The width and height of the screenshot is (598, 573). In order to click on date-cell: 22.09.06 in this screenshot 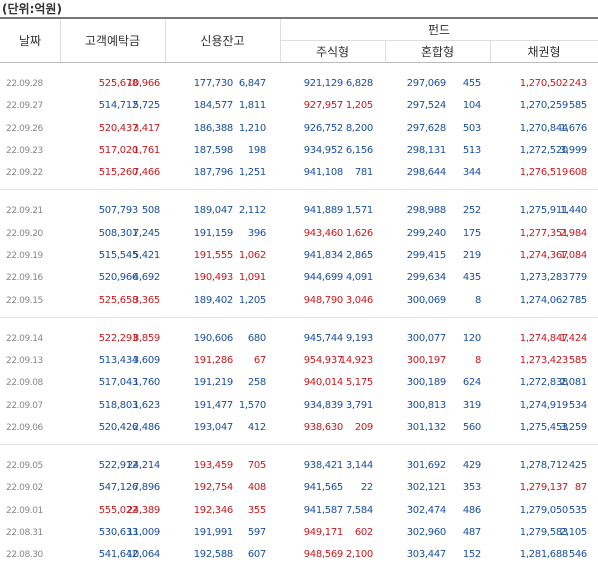, I will do `click(24, 427)`.